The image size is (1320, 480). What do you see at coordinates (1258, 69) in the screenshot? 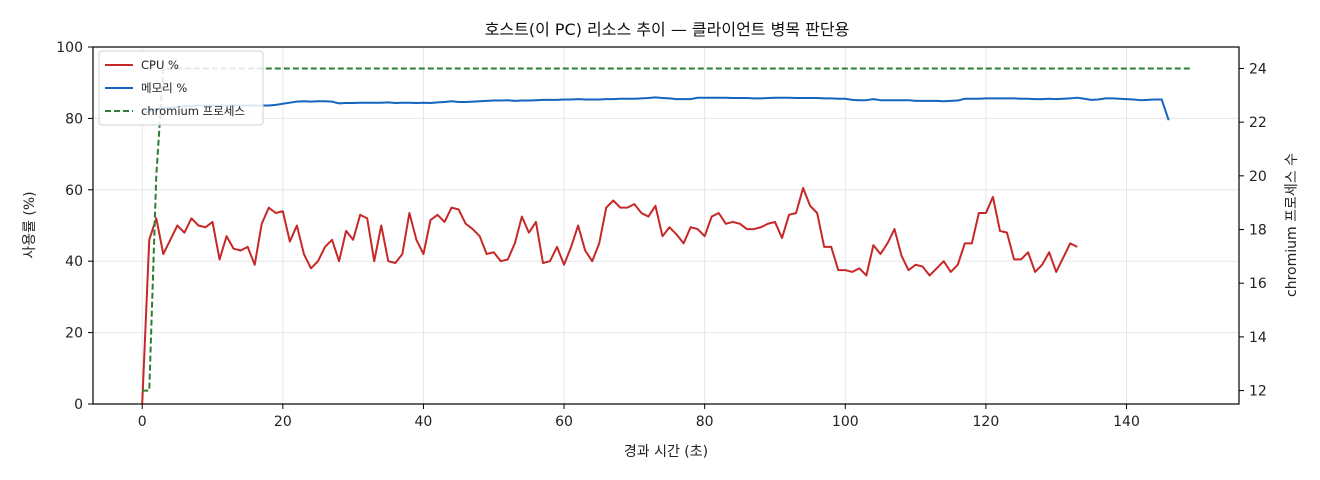
I see `y2-tick-label: 24` at bounding box center [1258, 69].